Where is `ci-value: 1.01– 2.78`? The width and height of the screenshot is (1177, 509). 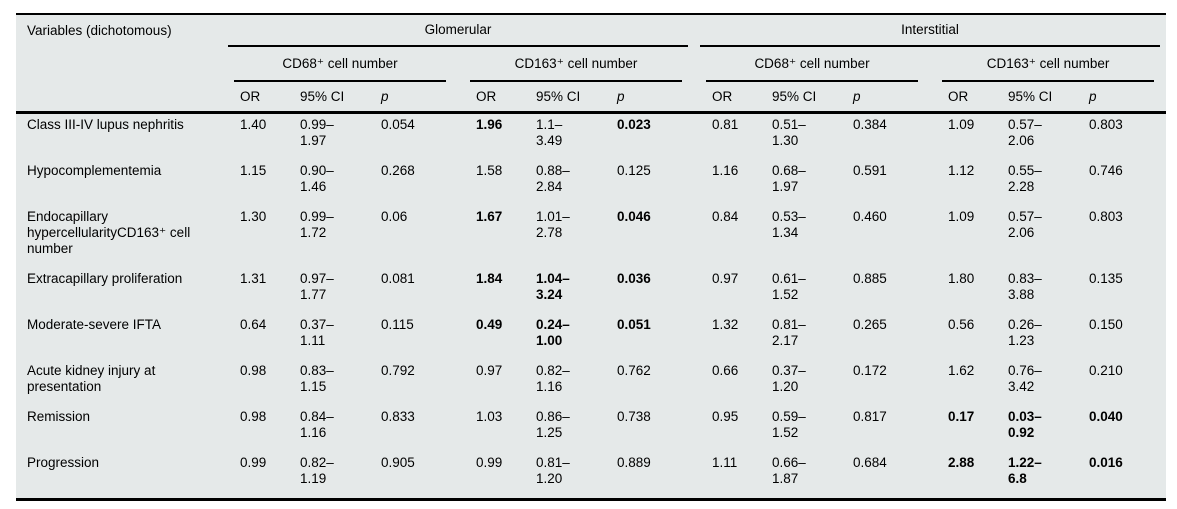 ci-value: 1.01– 2.78 is located at coordinates (553, 224).